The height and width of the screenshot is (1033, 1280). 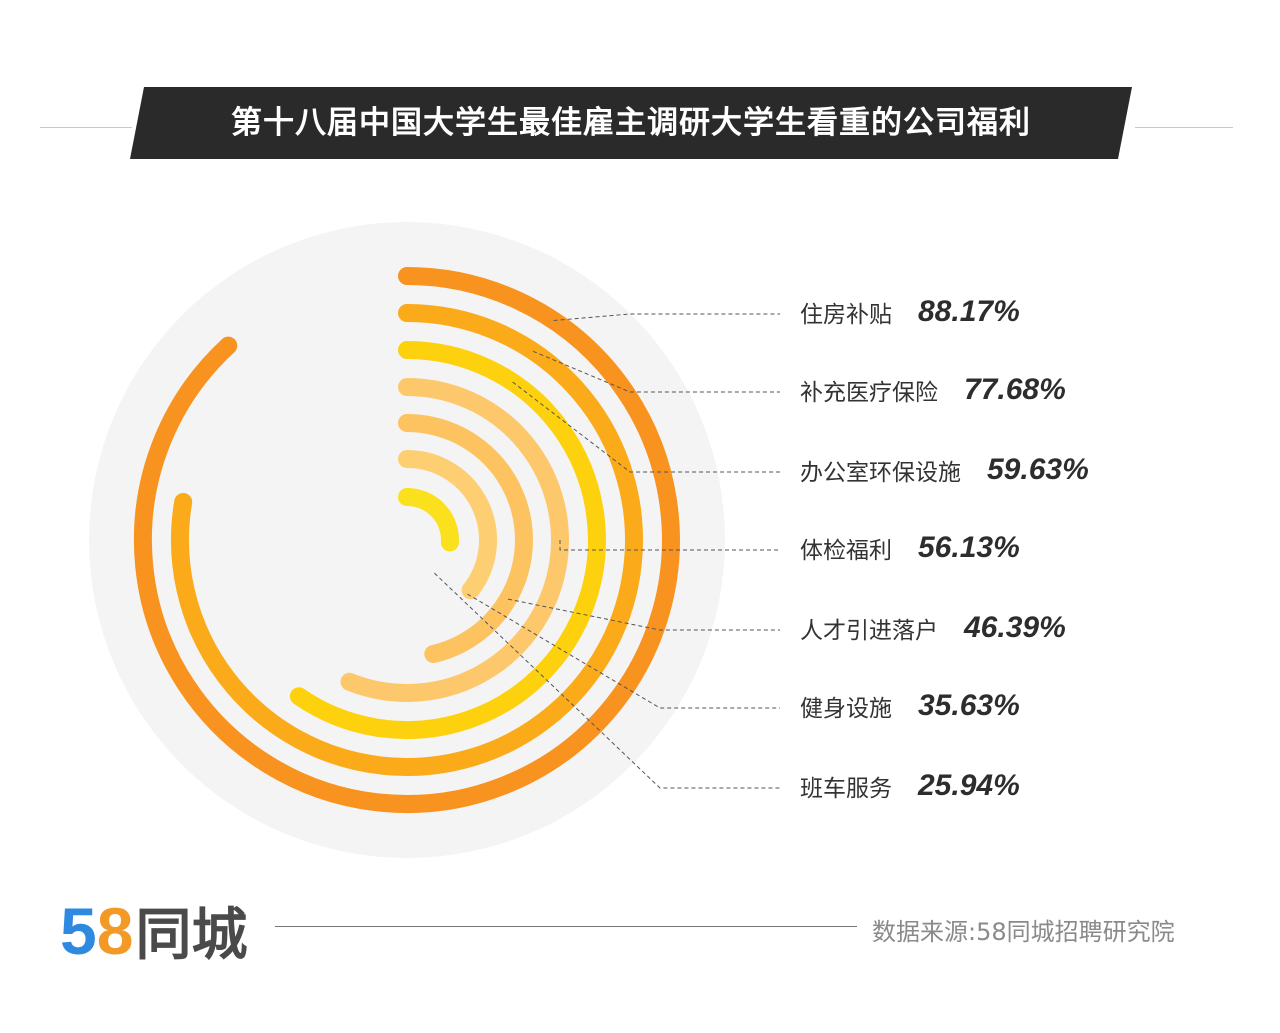 I want to click on value-label: 25.94%, so click(x=969, y=785).